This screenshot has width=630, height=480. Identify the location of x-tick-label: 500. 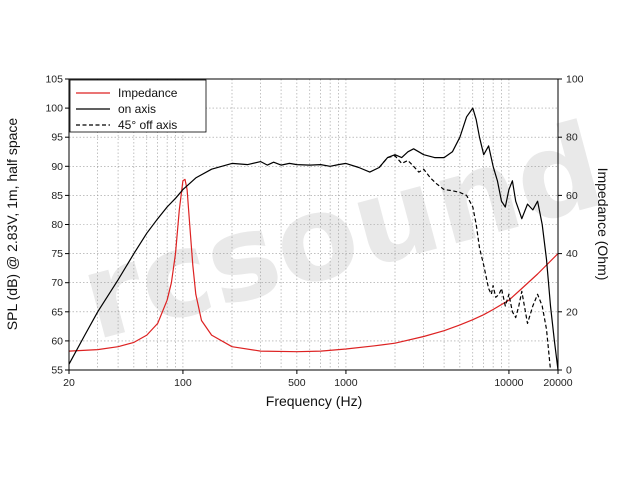
(297, 383).